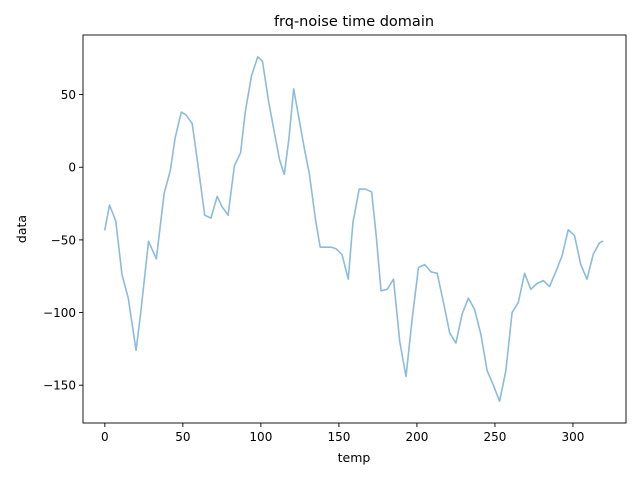 The width and height of the screenshot is (640, 480). Describe the element at coordinates (572, 437) in the screenshot. I see `x-tick-label: 300` at that location.